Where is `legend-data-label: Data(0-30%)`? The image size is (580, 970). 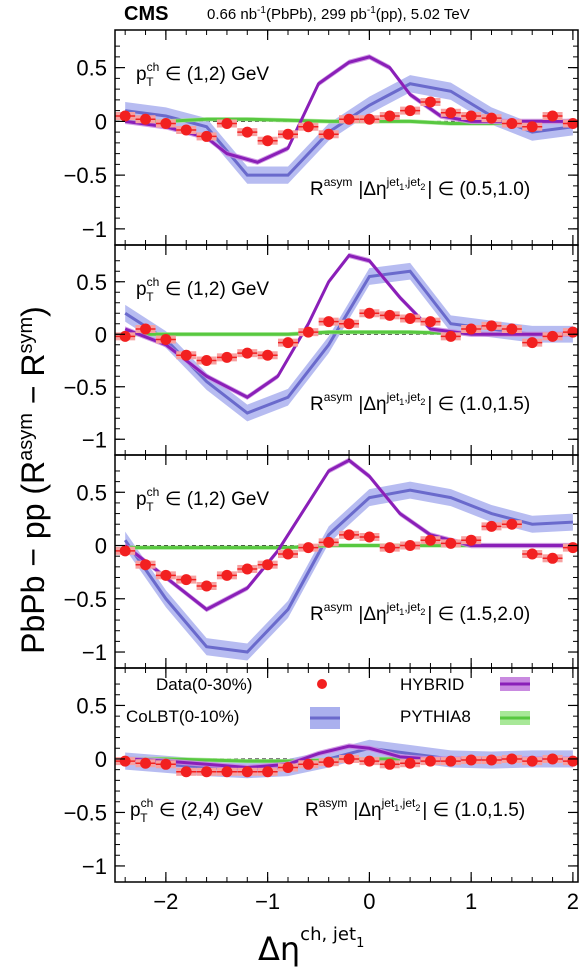
legend-data-label: Data(0-30%) is located at coordinates (204, 684).